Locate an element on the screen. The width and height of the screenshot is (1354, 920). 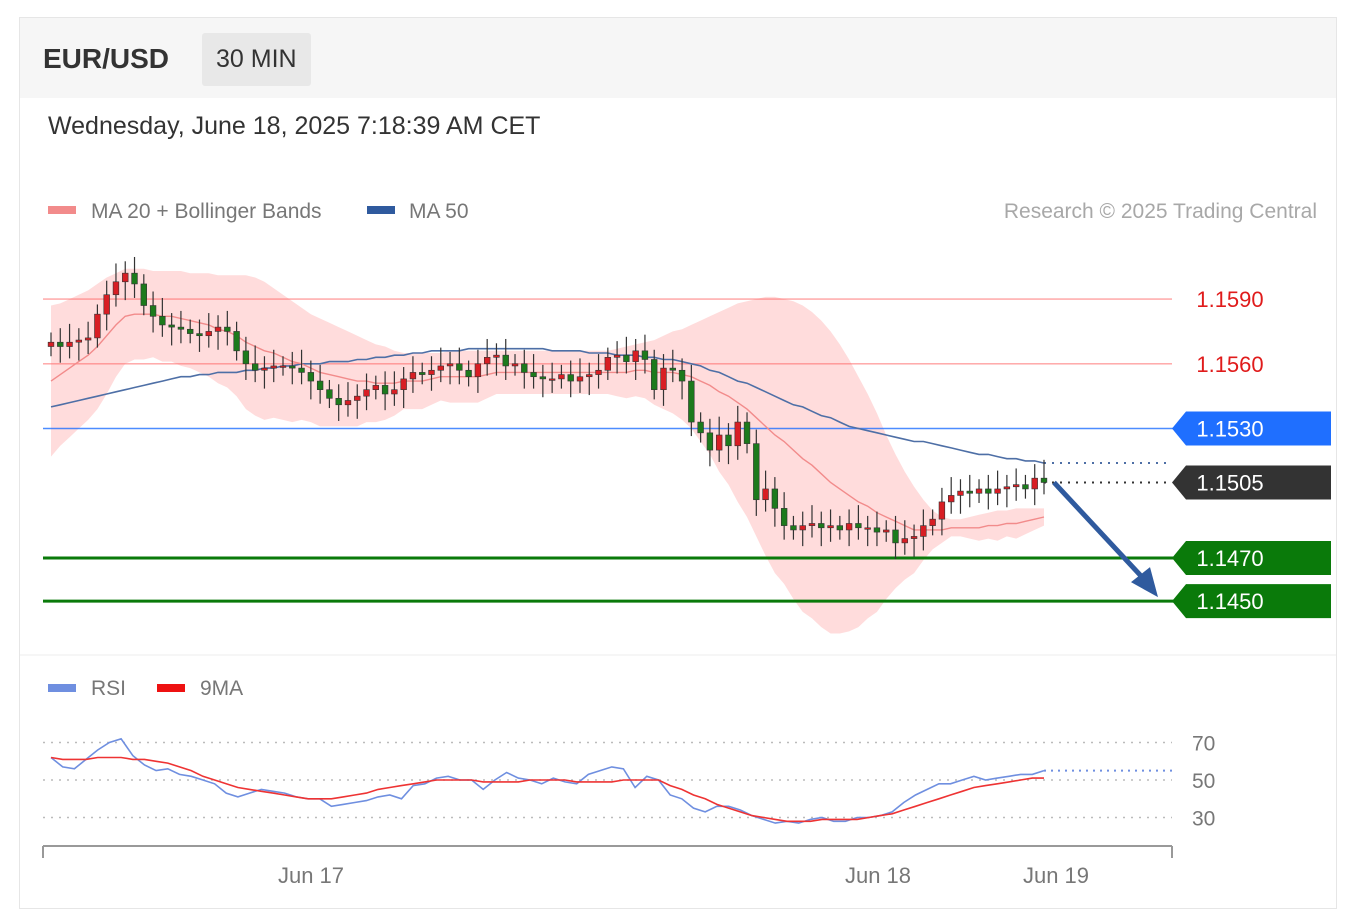
x-tick-label: Jun 19 is located at coordinates (1056, 875).